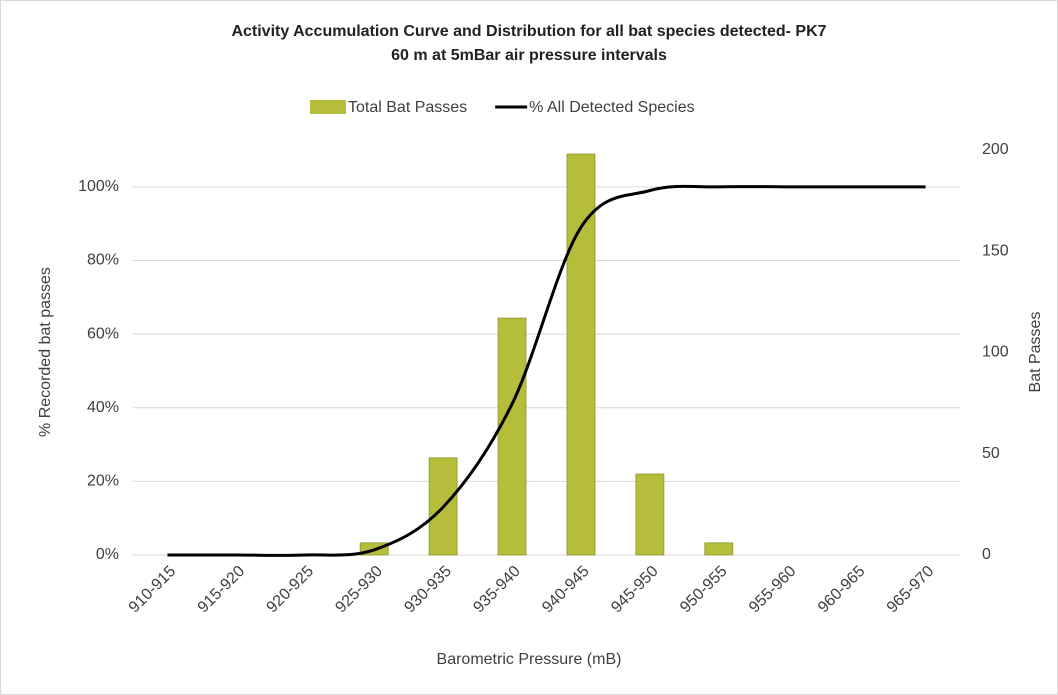 This screenshot has width=1058, height=695. What do you see at coordinates (995, 250) in the screenshot?
I see `y2-tick-label: 150` at bounding box center [995, 250].